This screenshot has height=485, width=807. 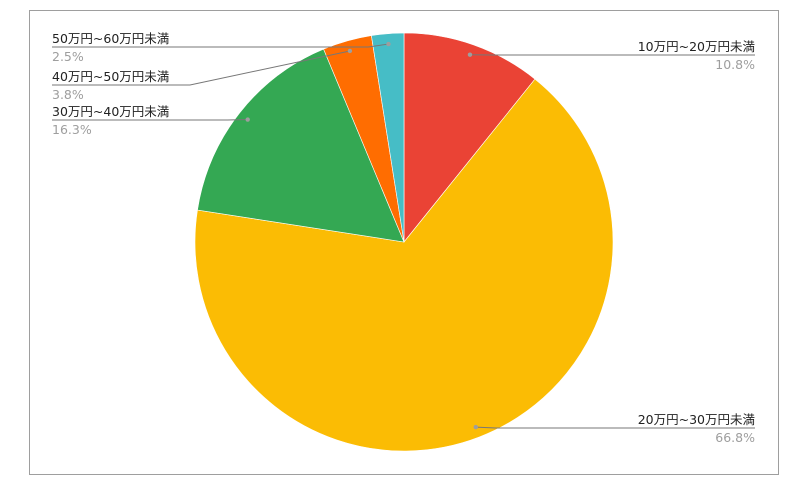 What do you see at coordinates (68, 94) in the screenshot?
I see `slice-value-label-3: 3.8%` at bounding box center [68, 94].